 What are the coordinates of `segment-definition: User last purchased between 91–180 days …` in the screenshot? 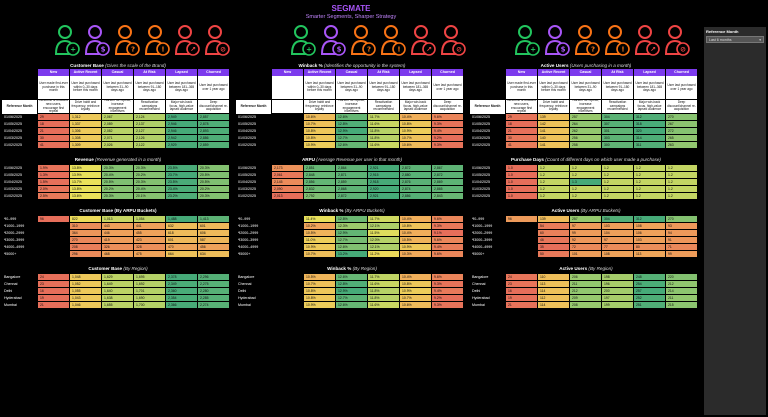 It's located at (150, 88).